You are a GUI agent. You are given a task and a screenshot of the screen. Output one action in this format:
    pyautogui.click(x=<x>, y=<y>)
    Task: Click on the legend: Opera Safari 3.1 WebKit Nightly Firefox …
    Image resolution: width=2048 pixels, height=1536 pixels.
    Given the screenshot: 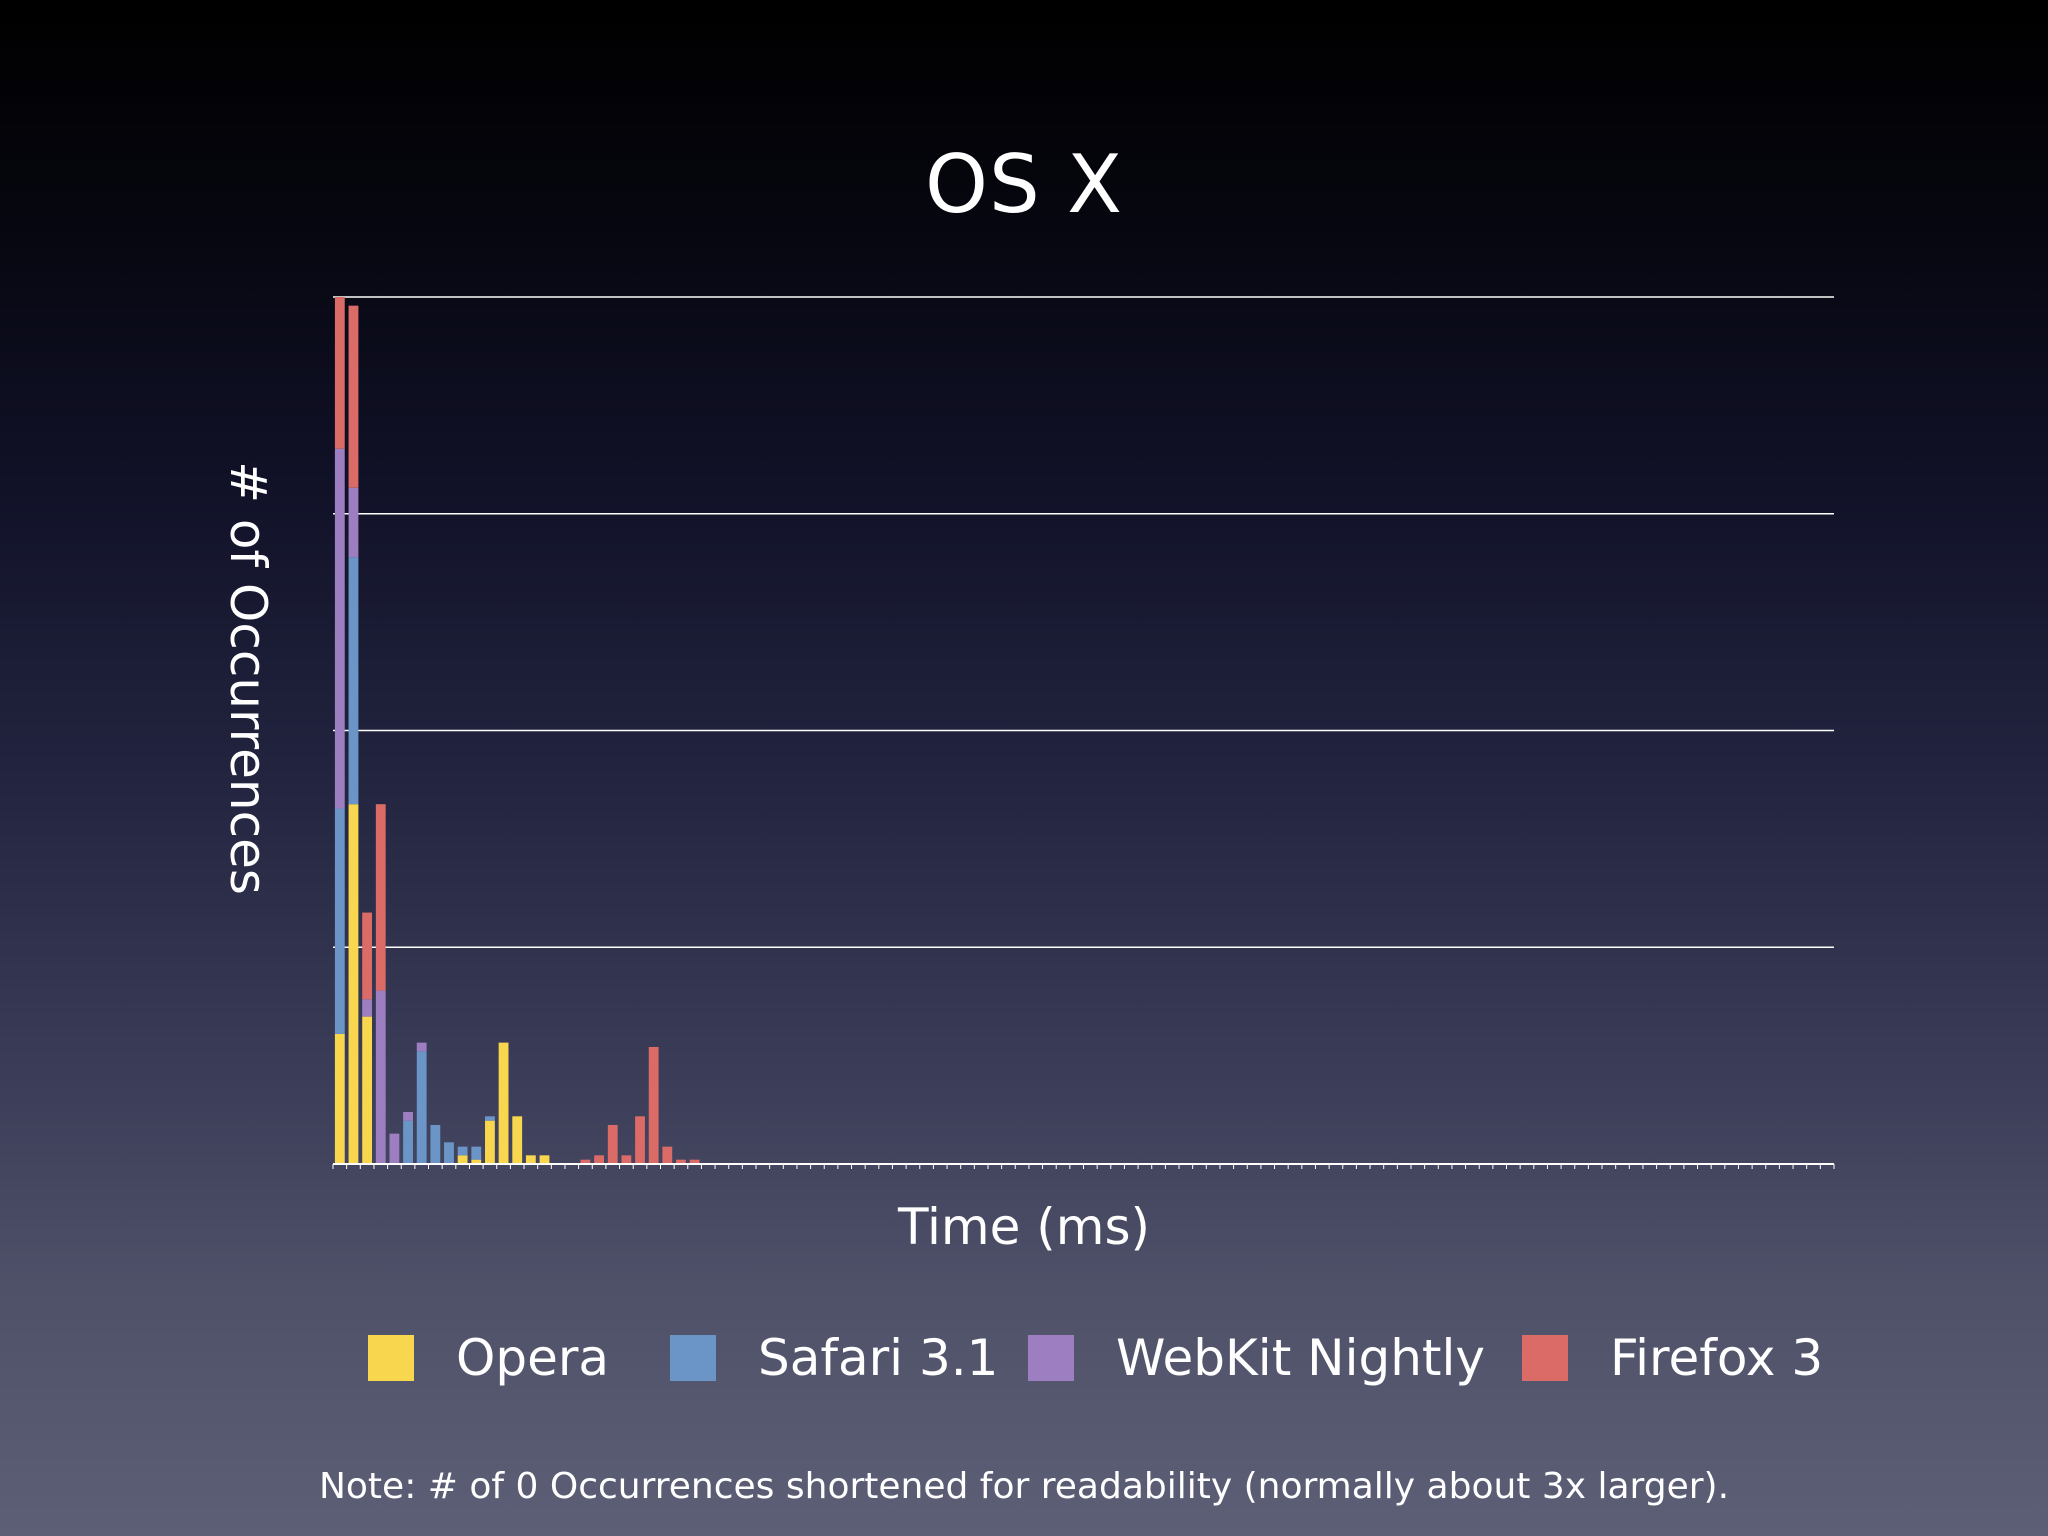 What is the action you would take?
    pyautogui.click(x=1024, y=1358)
    